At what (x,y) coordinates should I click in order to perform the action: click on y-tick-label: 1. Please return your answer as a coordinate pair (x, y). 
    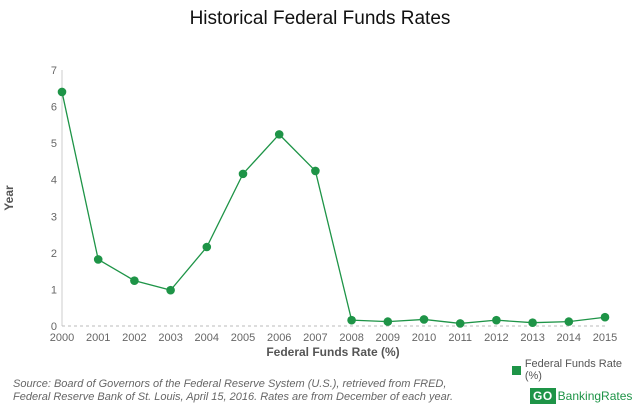
    Looking at the image, I should click on (54, 290).